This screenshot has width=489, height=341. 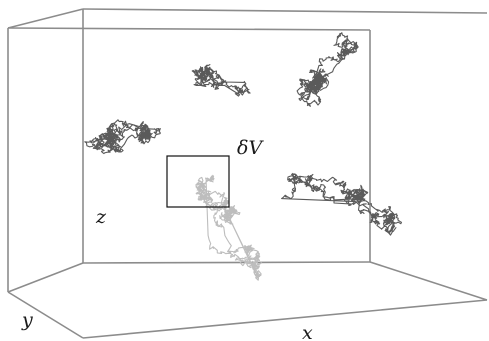 What do you see at coordinates (189, 29) in the screenshot?
I see `box-edge-front-top` at bounding box center [189, 29].